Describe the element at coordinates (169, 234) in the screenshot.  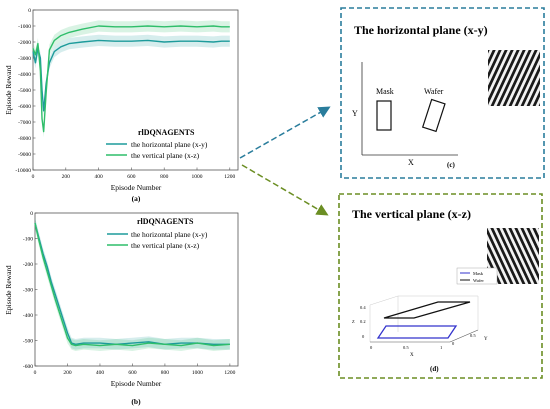
I see `chart-b-legend-horizontal: the horizontal plane (x-y)` at that location.